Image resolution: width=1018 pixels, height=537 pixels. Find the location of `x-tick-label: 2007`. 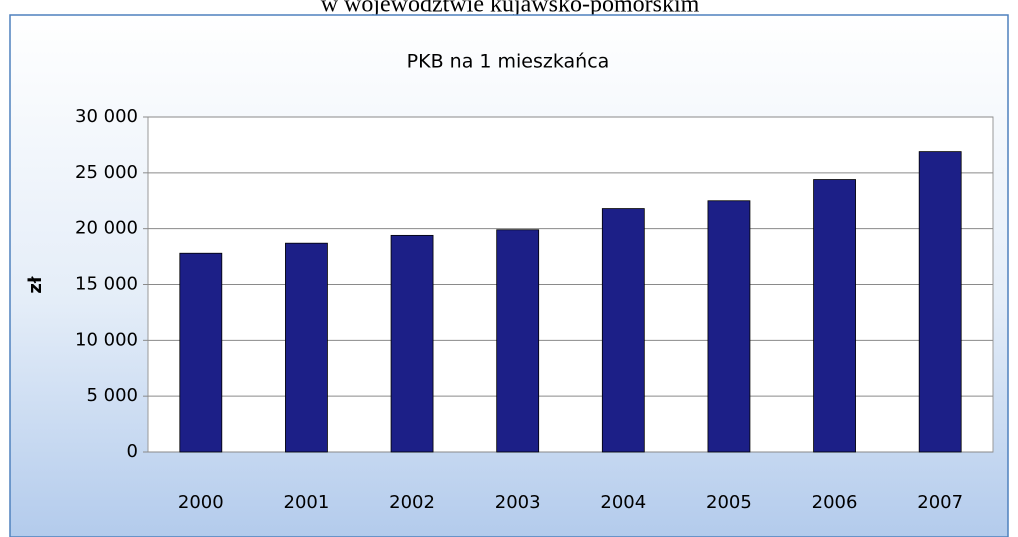

x-tick-label: 2007 is located at coordinates (940, 502).